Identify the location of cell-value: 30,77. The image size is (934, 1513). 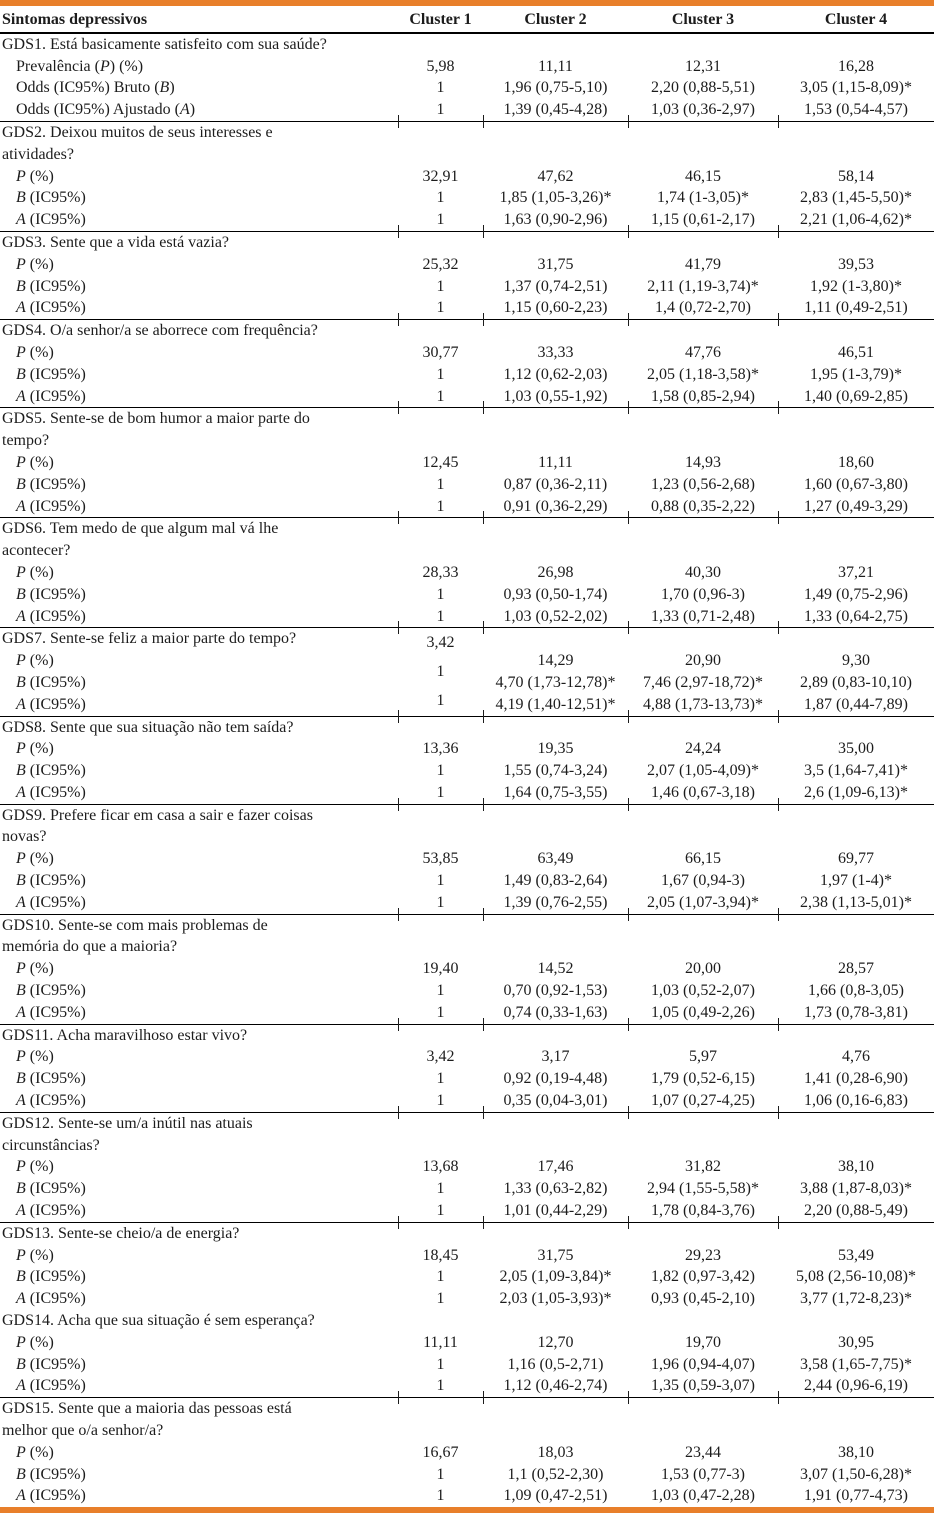
(440, 352).